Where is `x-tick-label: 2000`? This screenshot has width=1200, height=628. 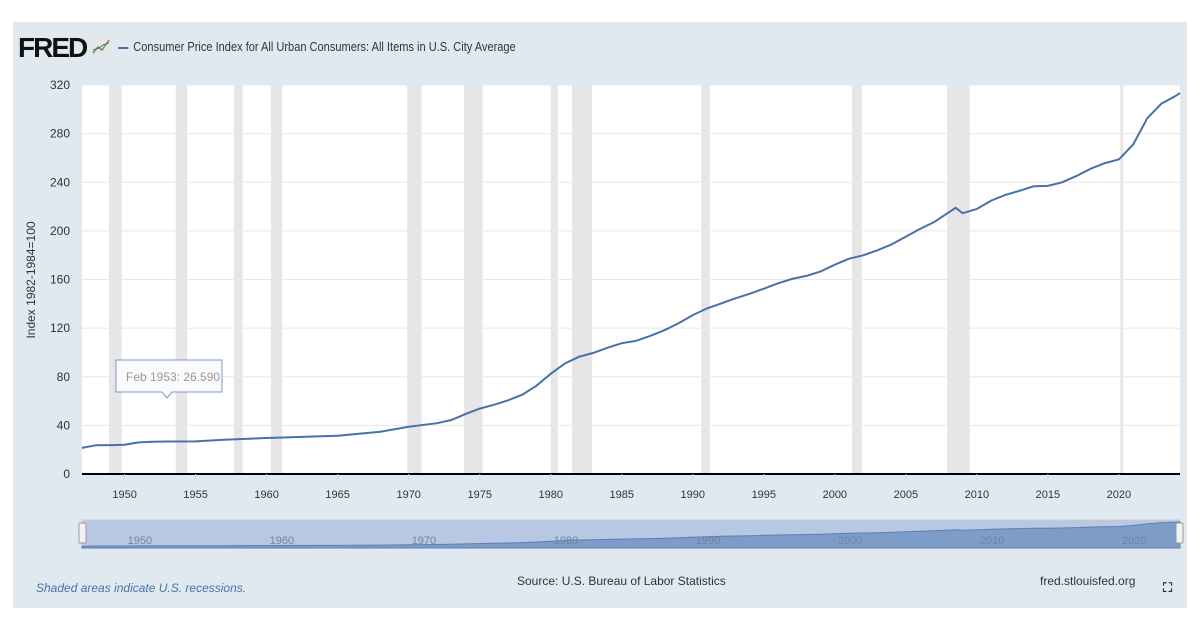
x-tick-label: 2000 is located at coordinates (835, 495).